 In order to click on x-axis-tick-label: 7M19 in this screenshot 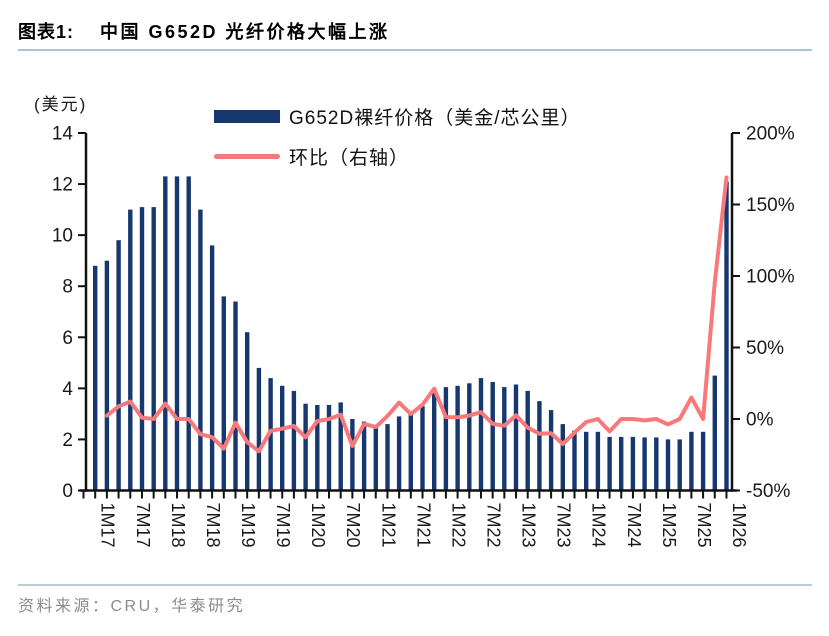, I will do `click(283, 525)`.